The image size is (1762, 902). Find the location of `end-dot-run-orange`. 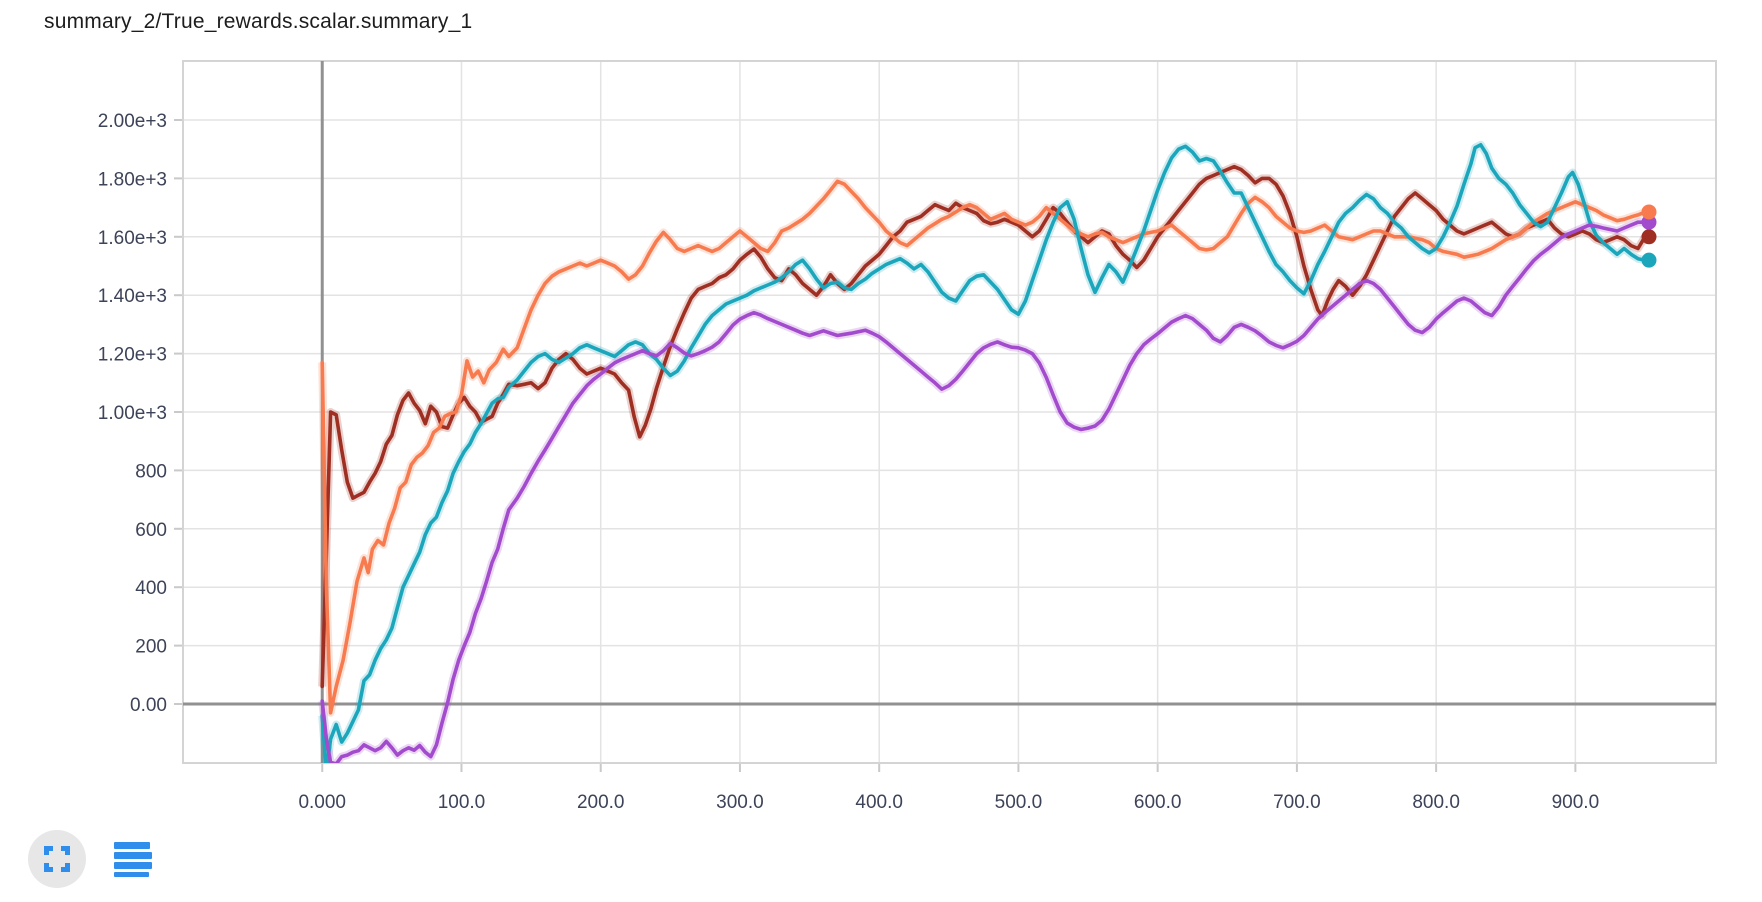

end-dot-run-orange is located at coordinates (1649, 212).